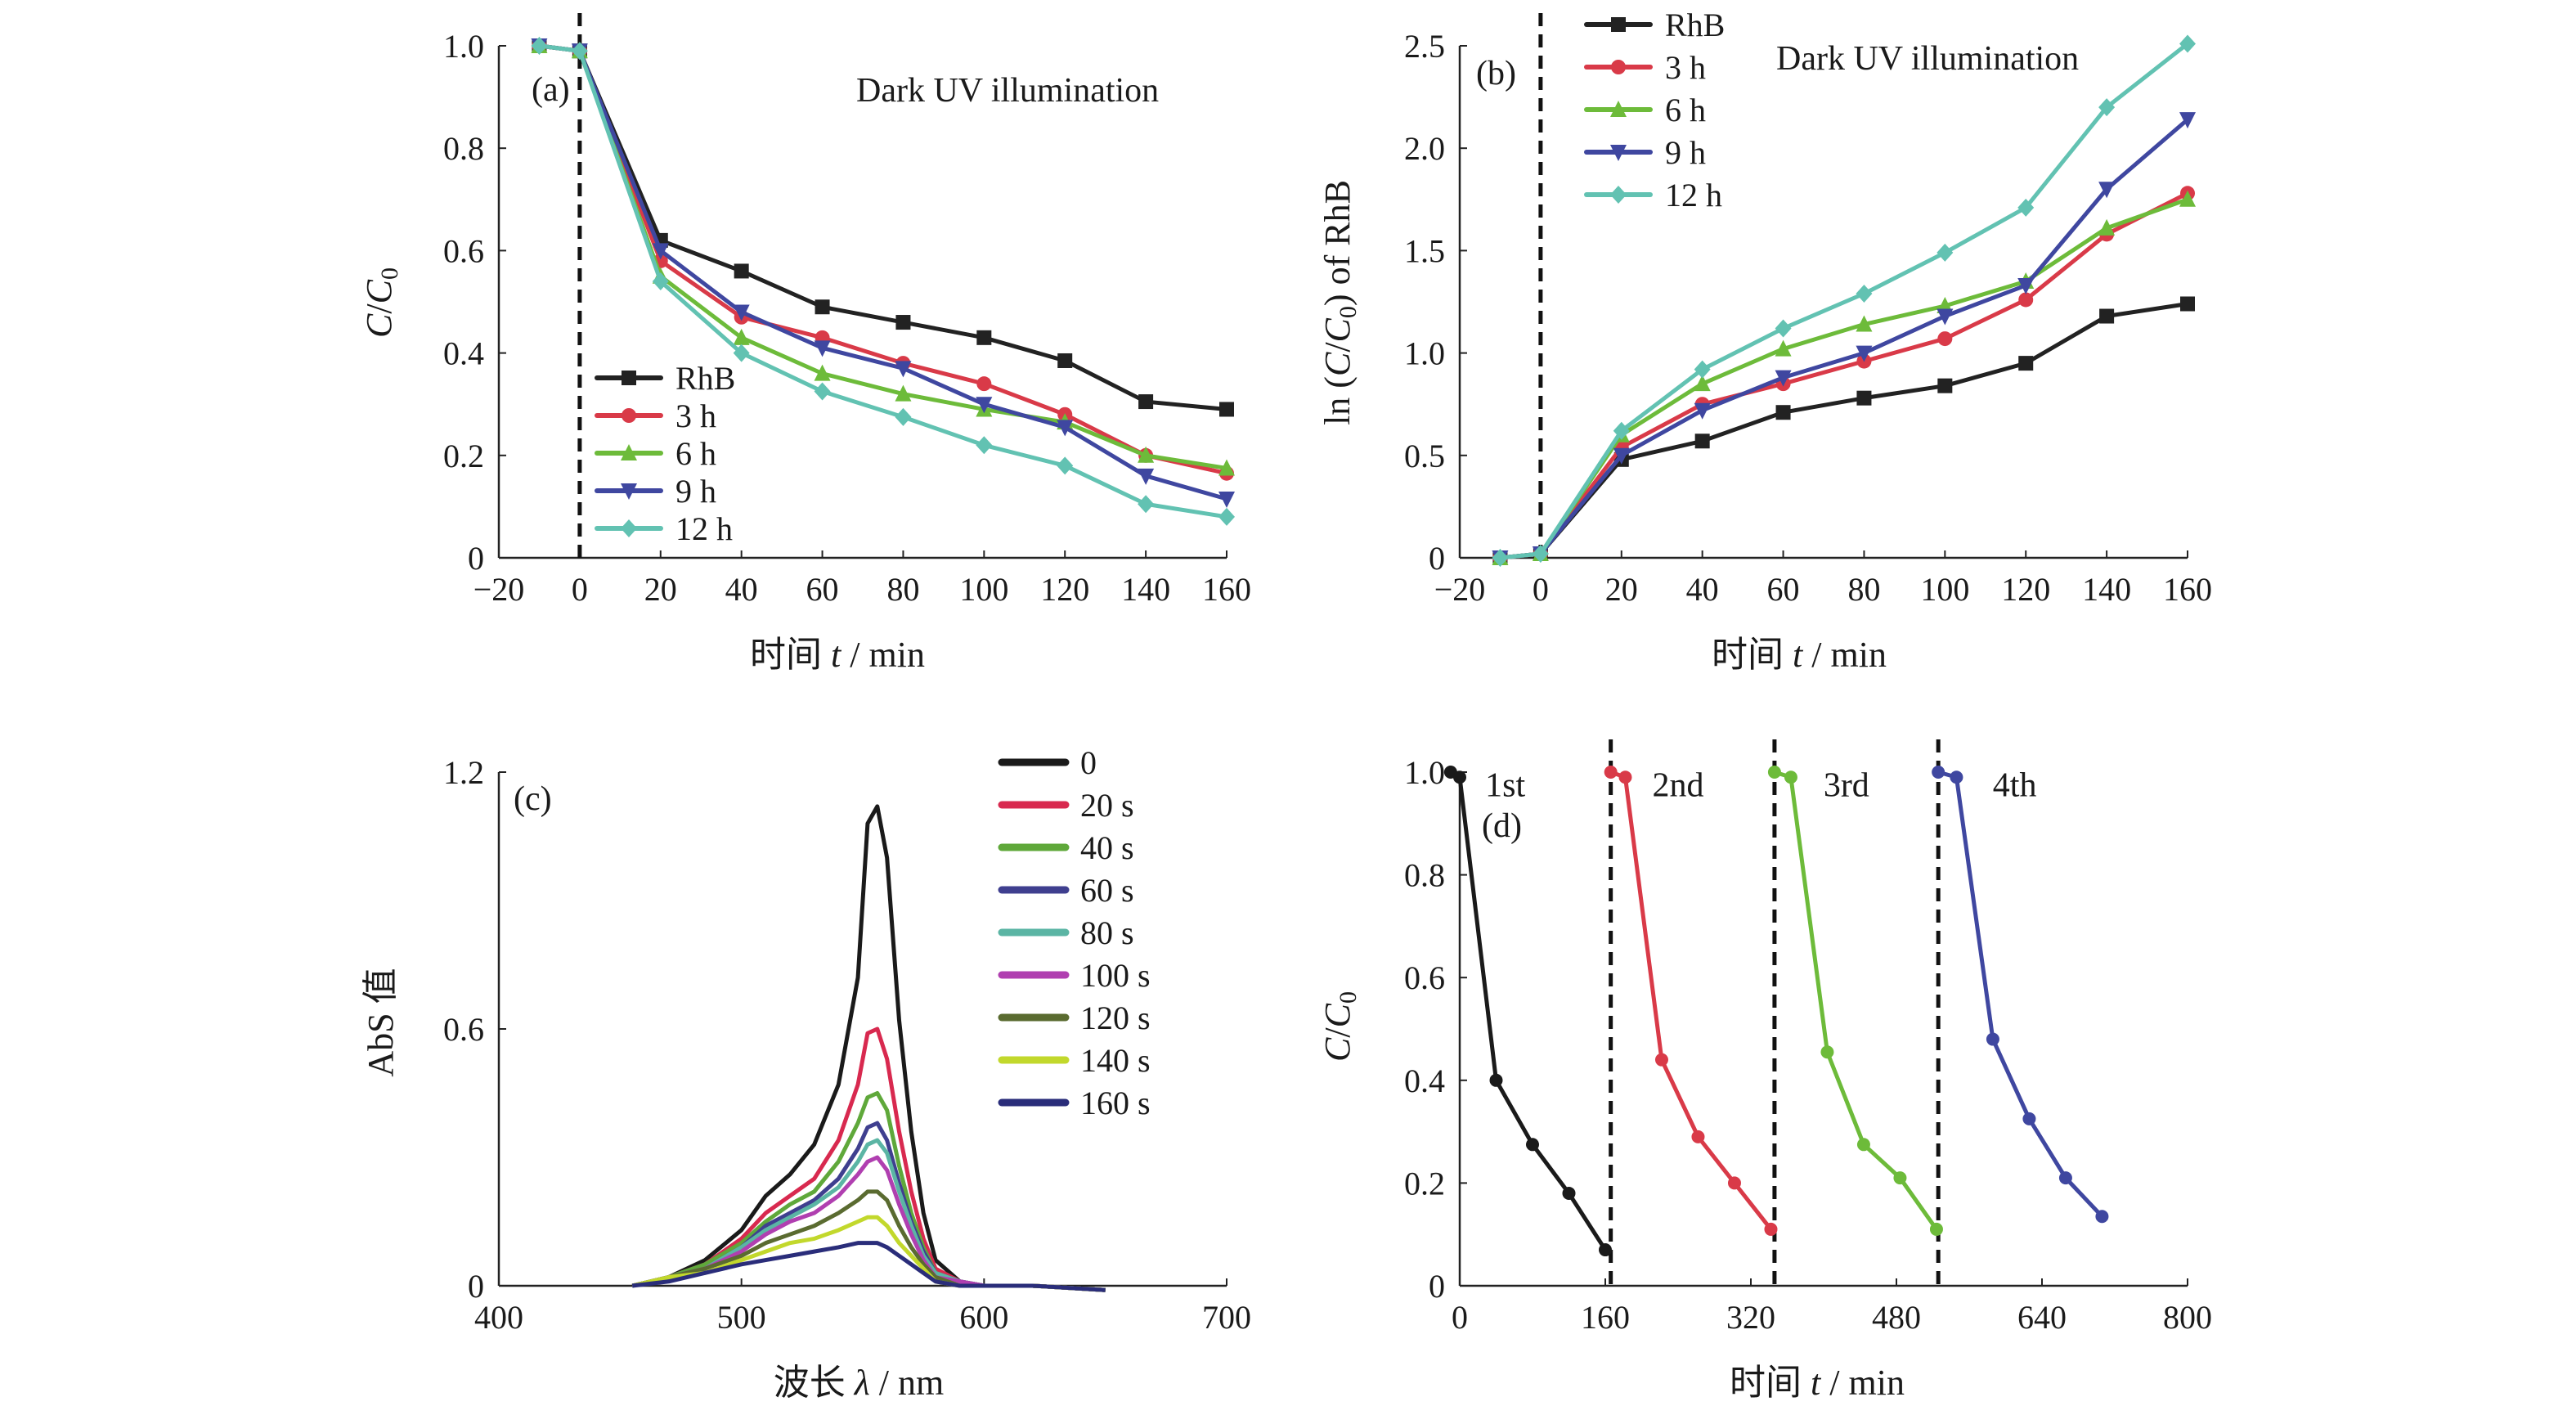 The height and width of the screenshot is (1415, 2576). What do you see at coordinates (1437, 558) in the screenshot?
I see `panel-b-y-tick-label: 0` at bounding box center [1437, 558].